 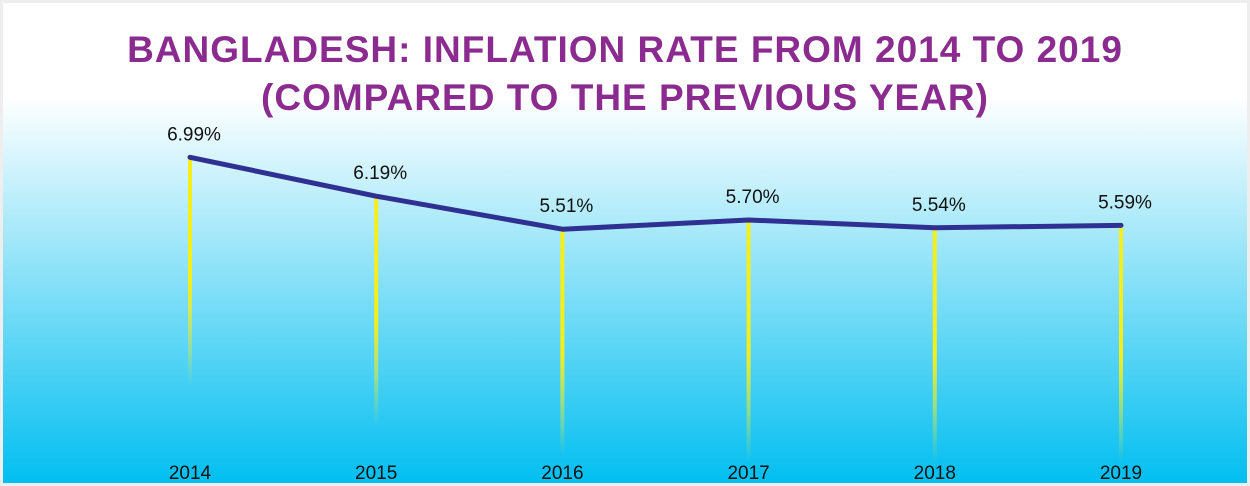 I want to click on x-tick-label: 2018, so click(x=935, y=473).